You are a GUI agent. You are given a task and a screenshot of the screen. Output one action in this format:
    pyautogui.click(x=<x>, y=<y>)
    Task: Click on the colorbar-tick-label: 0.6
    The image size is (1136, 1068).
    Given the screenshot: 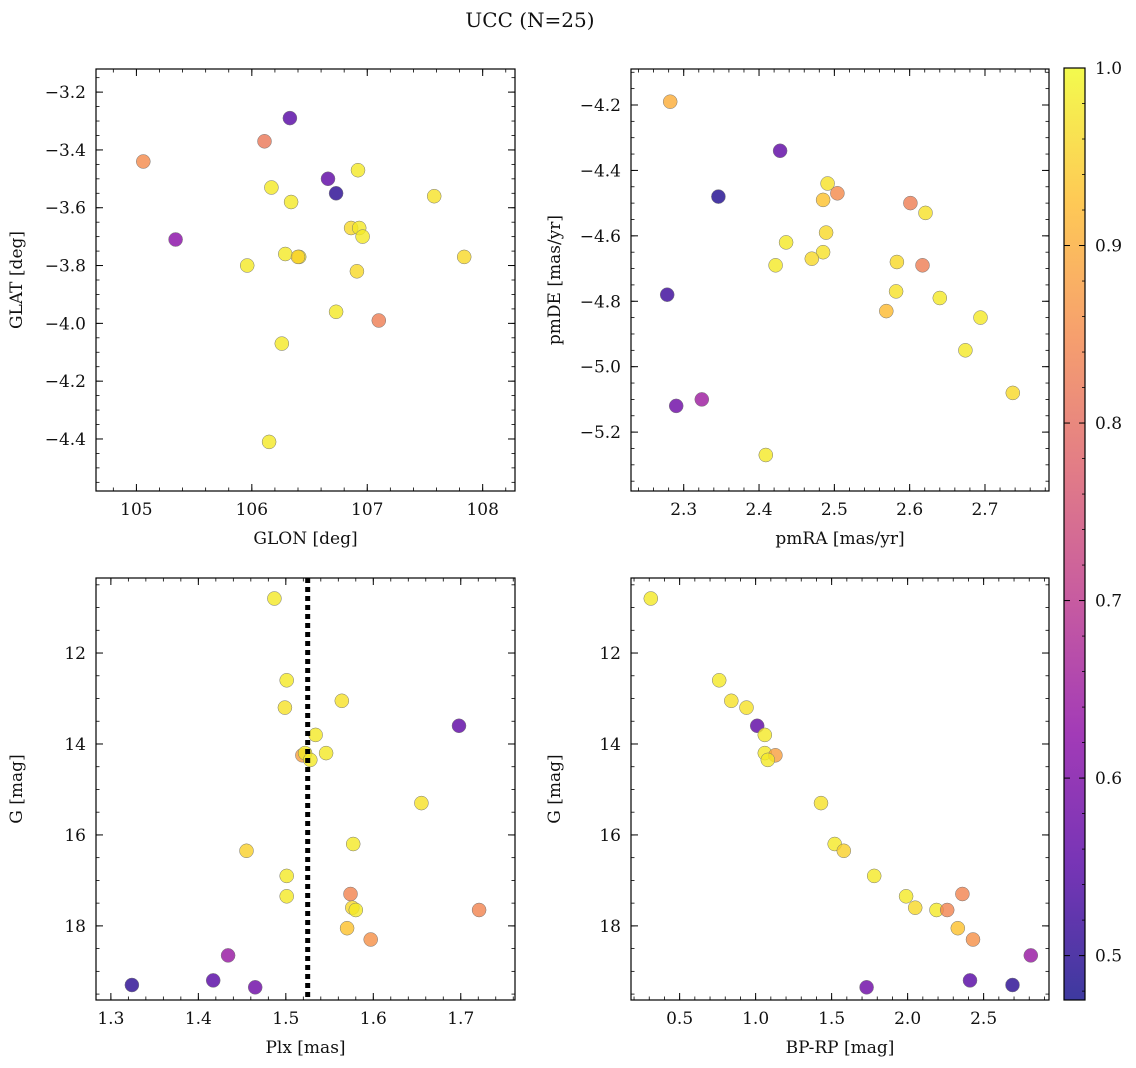 What is the action you would take?
    pyautogui.click(x=1108, y=779)
    